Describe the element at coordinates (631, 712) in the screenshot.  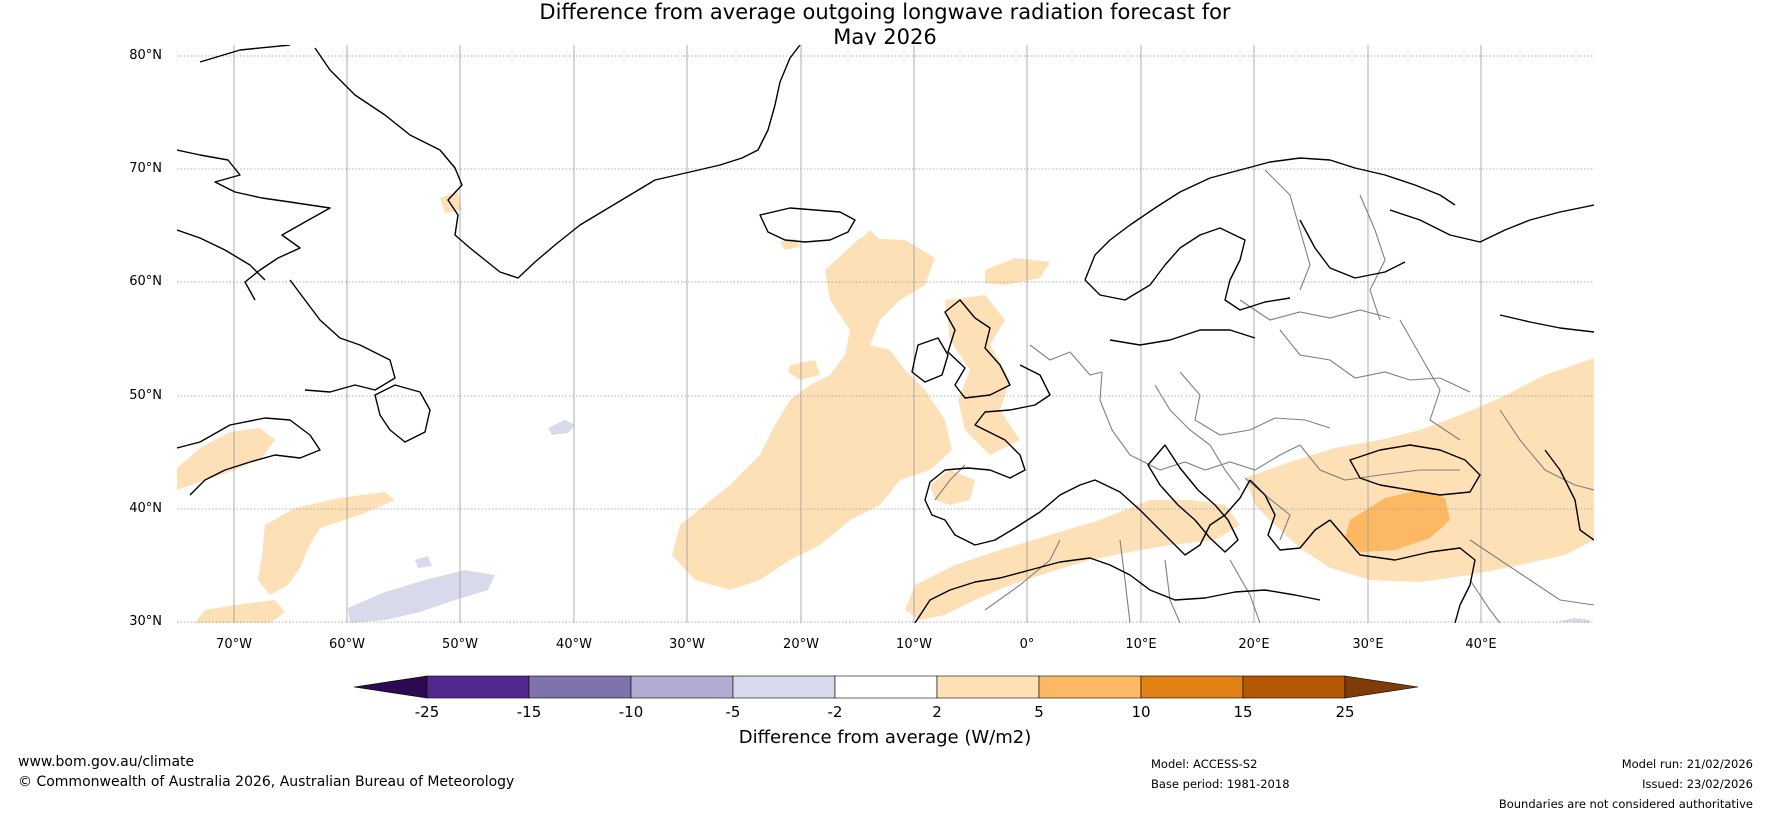
I see `colorbar-tick-label: -10` at that location.